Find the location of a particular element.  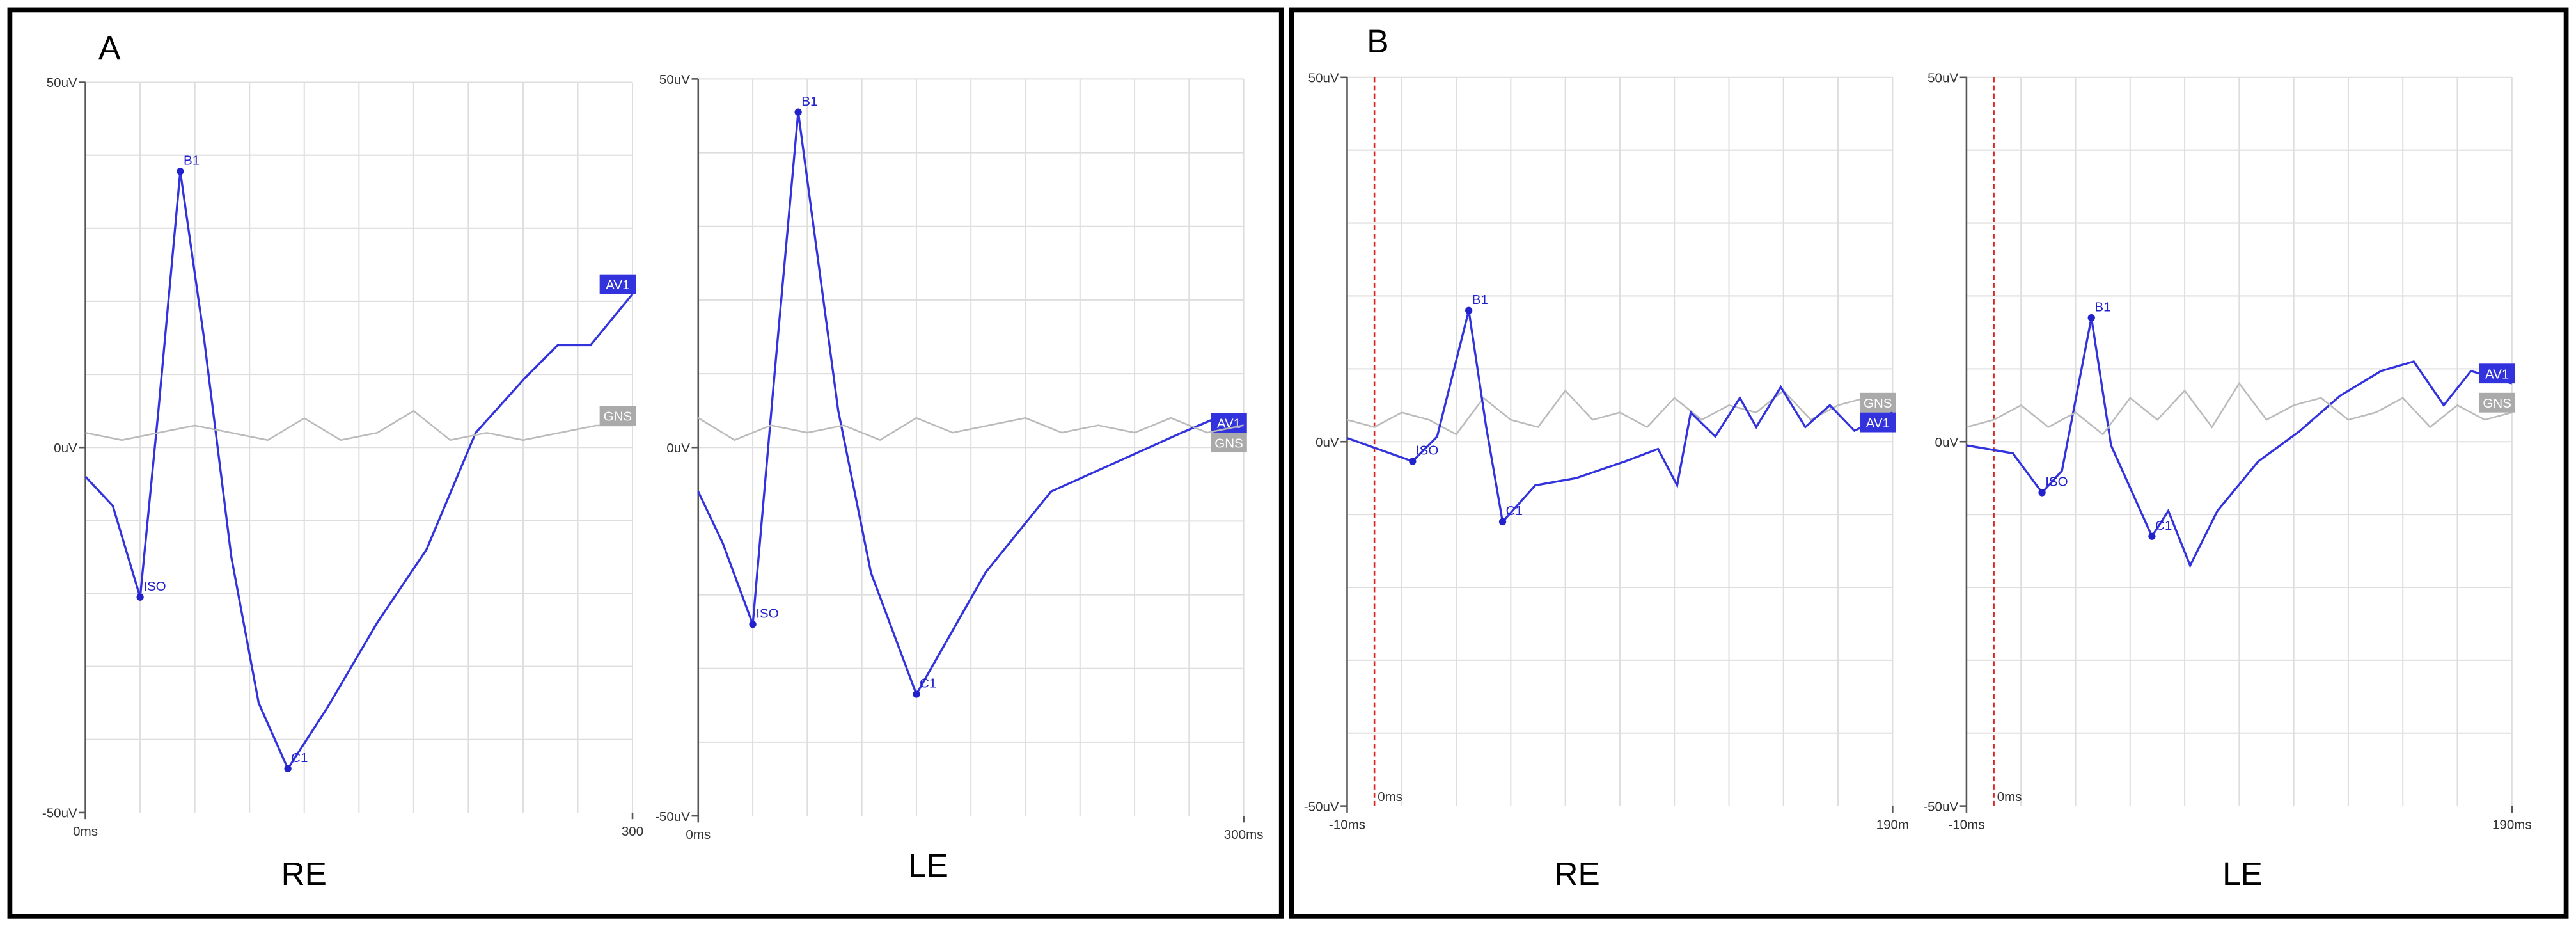

x-tick-label: 190ms is located at coordinates (2512, 825).